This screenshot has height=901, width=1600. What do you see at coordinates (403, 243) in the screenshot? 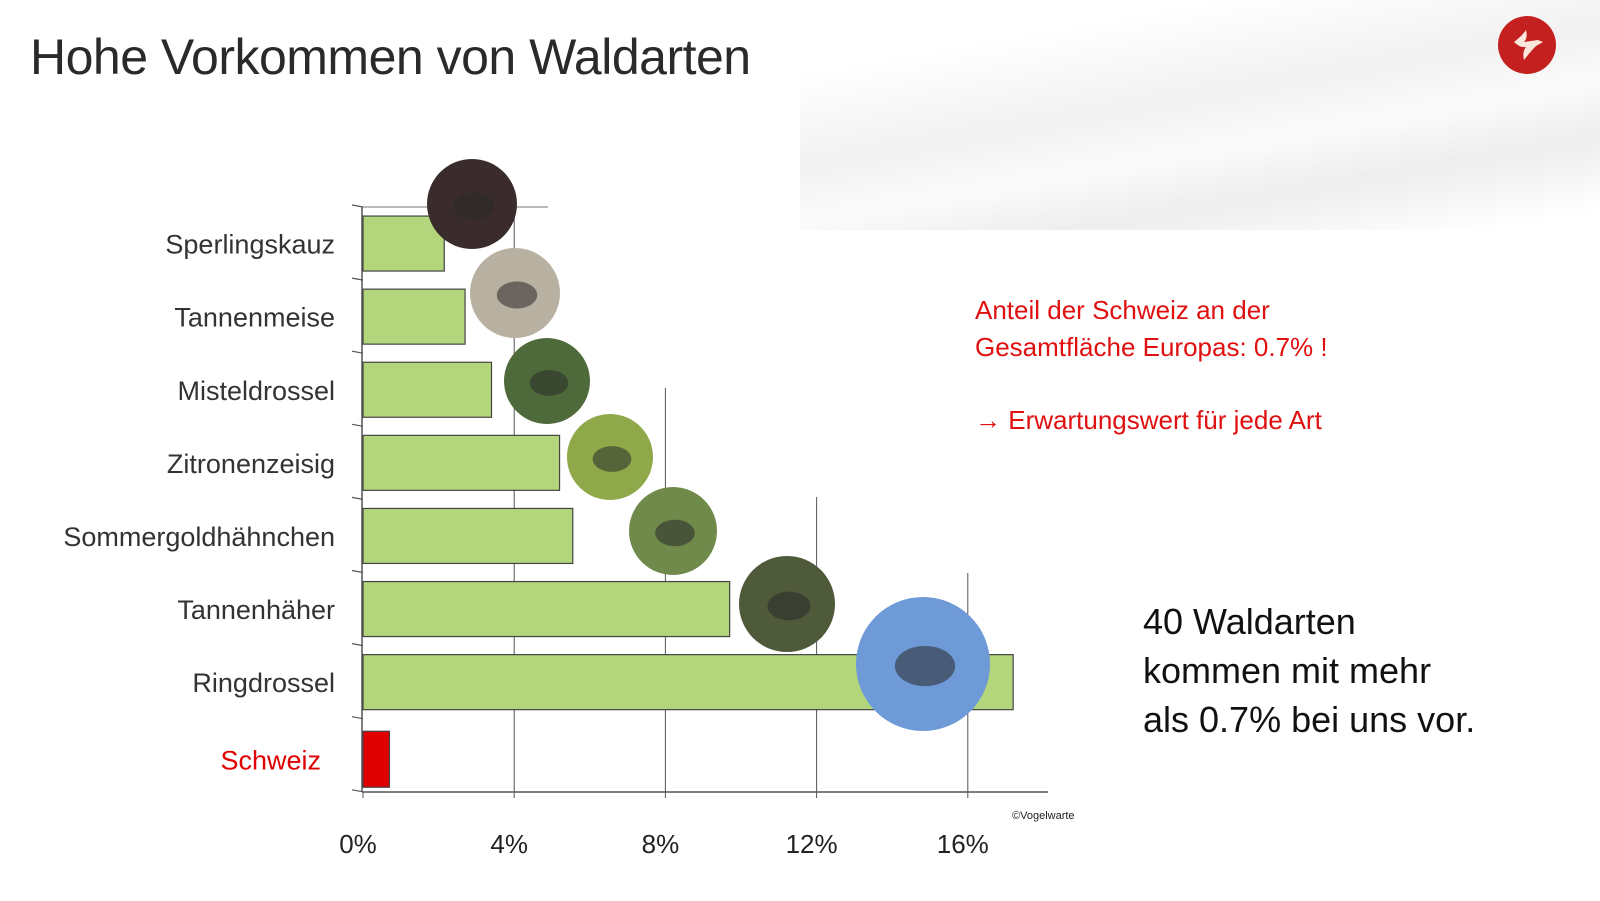
I see `bar-sperlingskauz` at bounding box center [403, 243].